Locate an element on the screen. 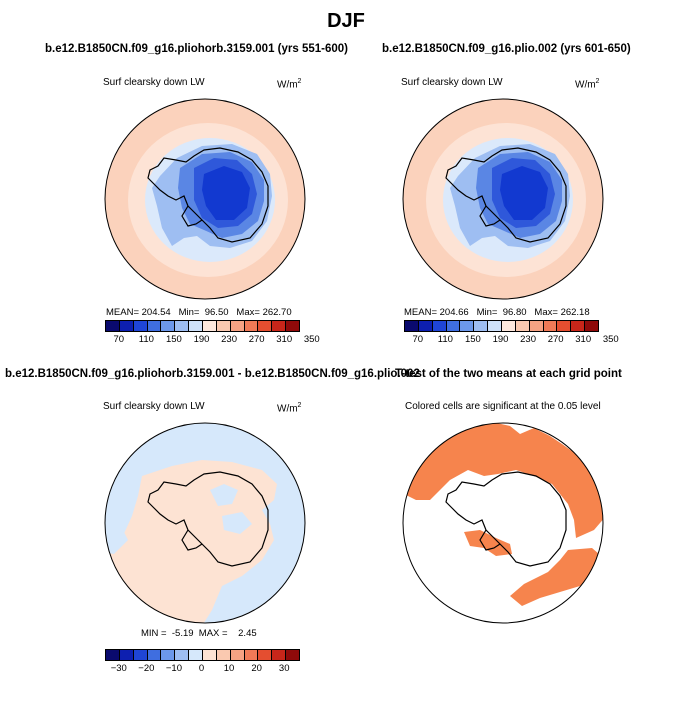 This screenshot has height=702, width=692. panel-3-units: W/m2 is located at coordinates (289, 408).